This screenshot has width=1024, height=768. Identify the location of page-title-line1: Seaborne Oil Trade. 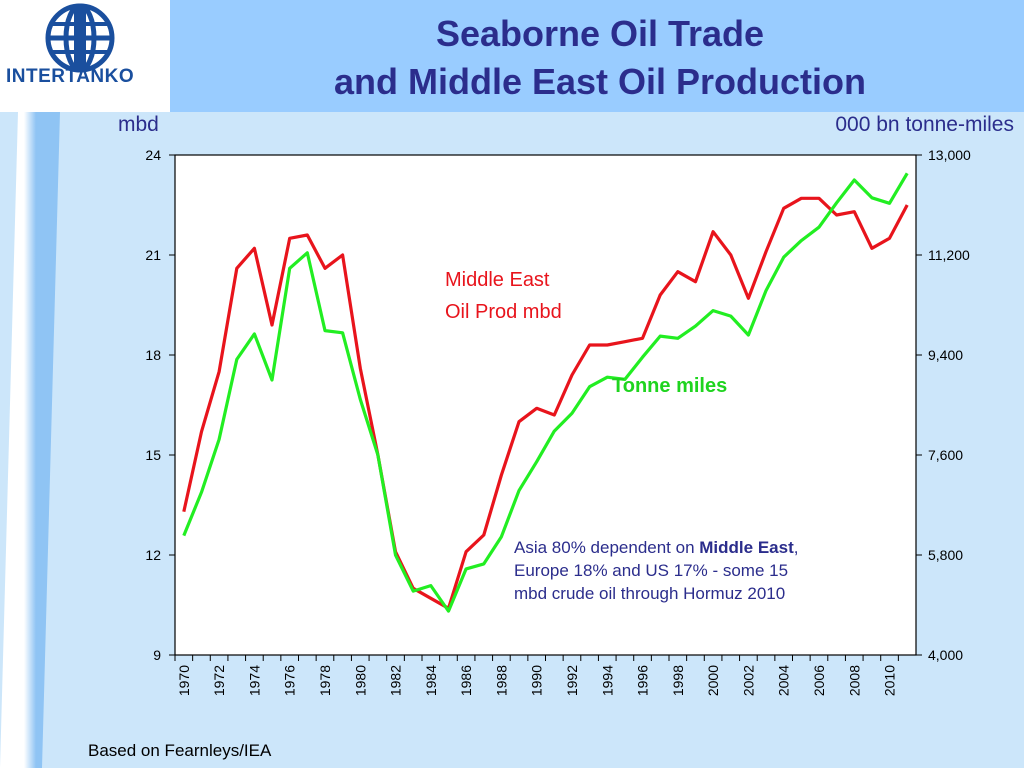
(600, 33).